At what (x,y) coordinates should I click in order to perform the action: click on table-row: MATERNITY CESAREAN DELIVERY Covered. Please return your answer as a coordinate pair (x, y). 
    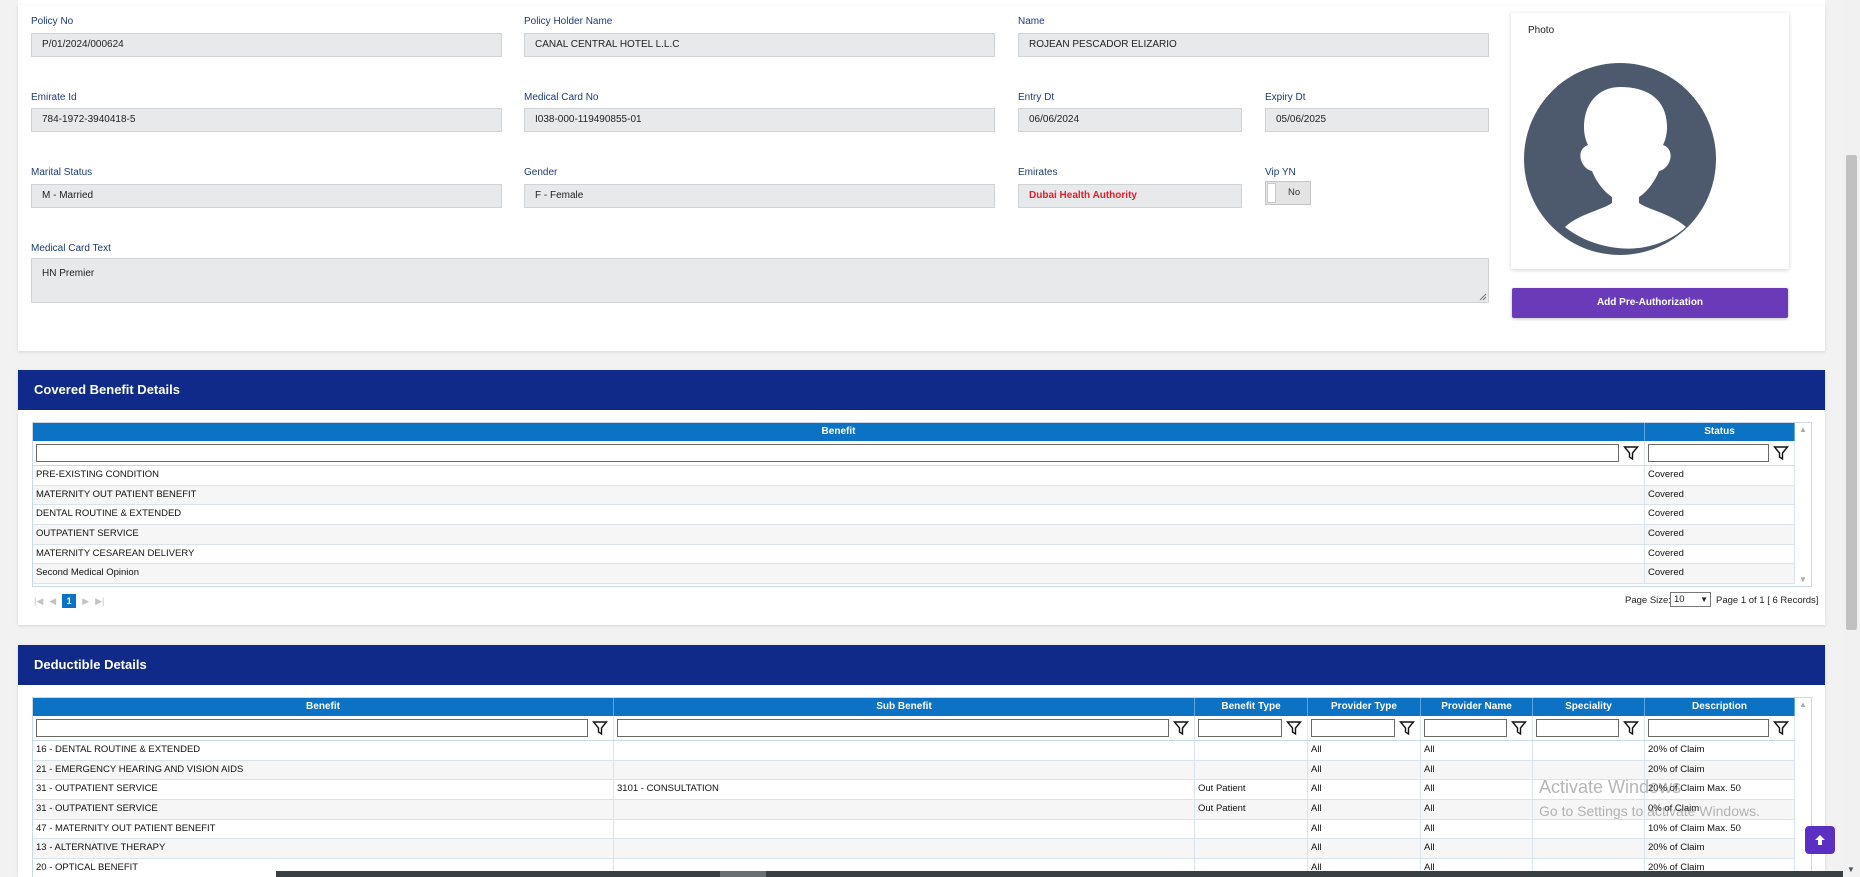
    Looking at the image, I should click on (914, 554).